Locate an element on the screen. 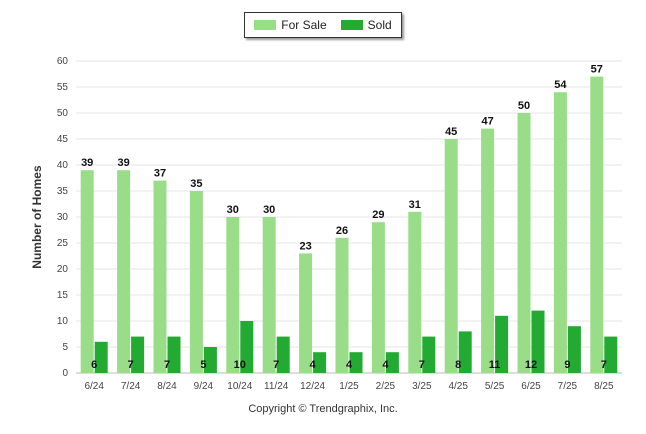 This screenshot has width=646, height=434. x-tick-label: 8/24 is located at coordinates (167, 386).